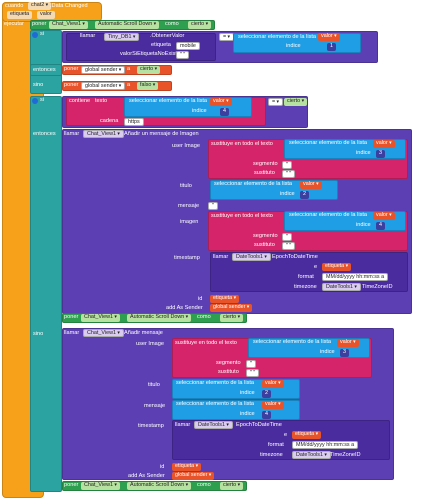 The width and height of the screenshot is (427, 500). What do you see at coordinates (225, 299) in the screenshot?
I see `get-etiqueta-id: etiqueta` at bounding box center [225, 299].